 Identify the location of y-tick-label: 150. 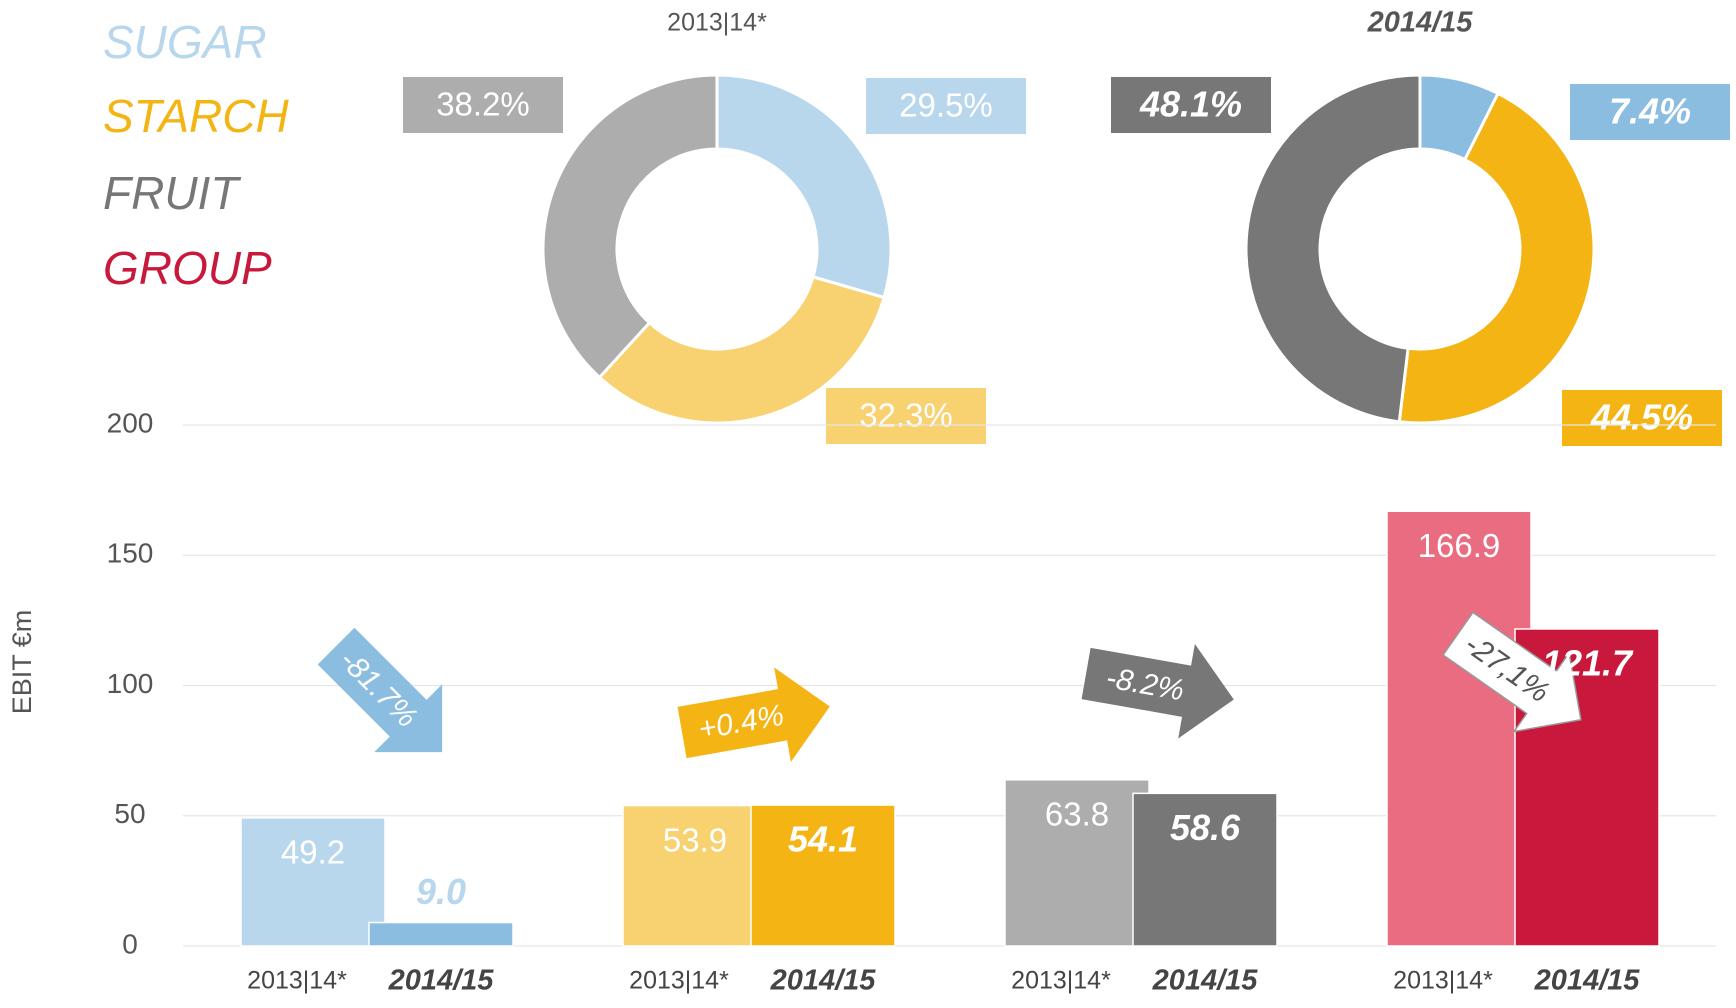
(130, 553).